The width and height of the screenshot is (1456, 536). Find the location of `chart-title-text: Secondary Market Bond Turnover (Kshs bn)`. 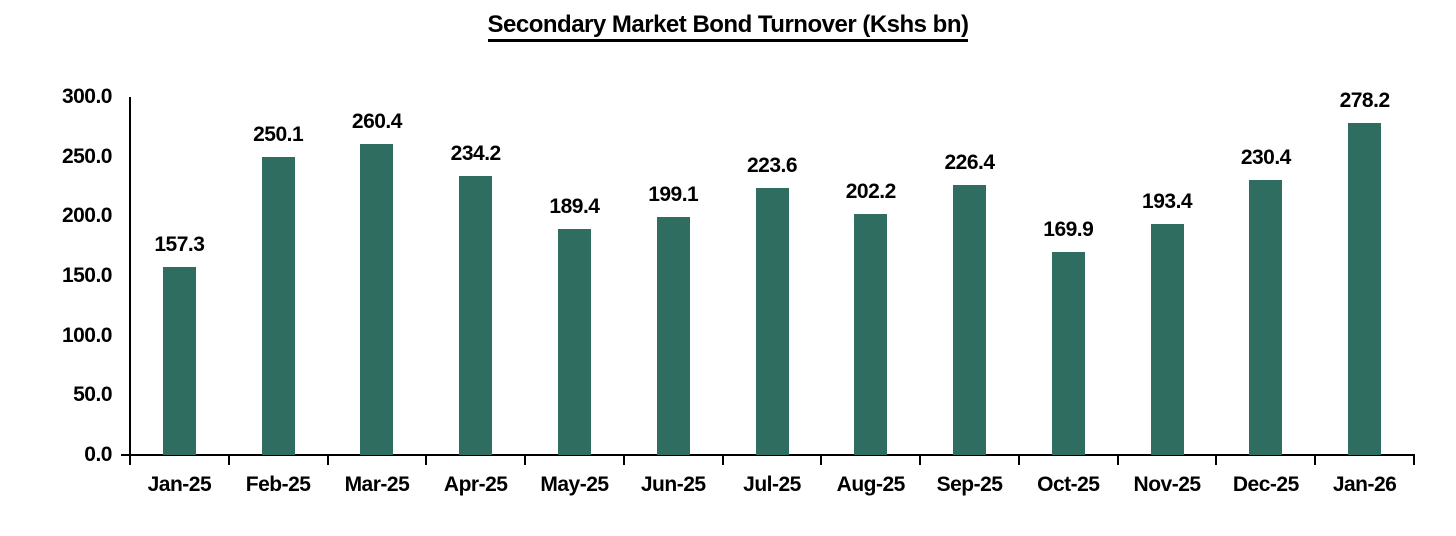

chart-title-text: Secondary Market Bond Turnover (Kshs bn) is located at coordinates (728, 26).